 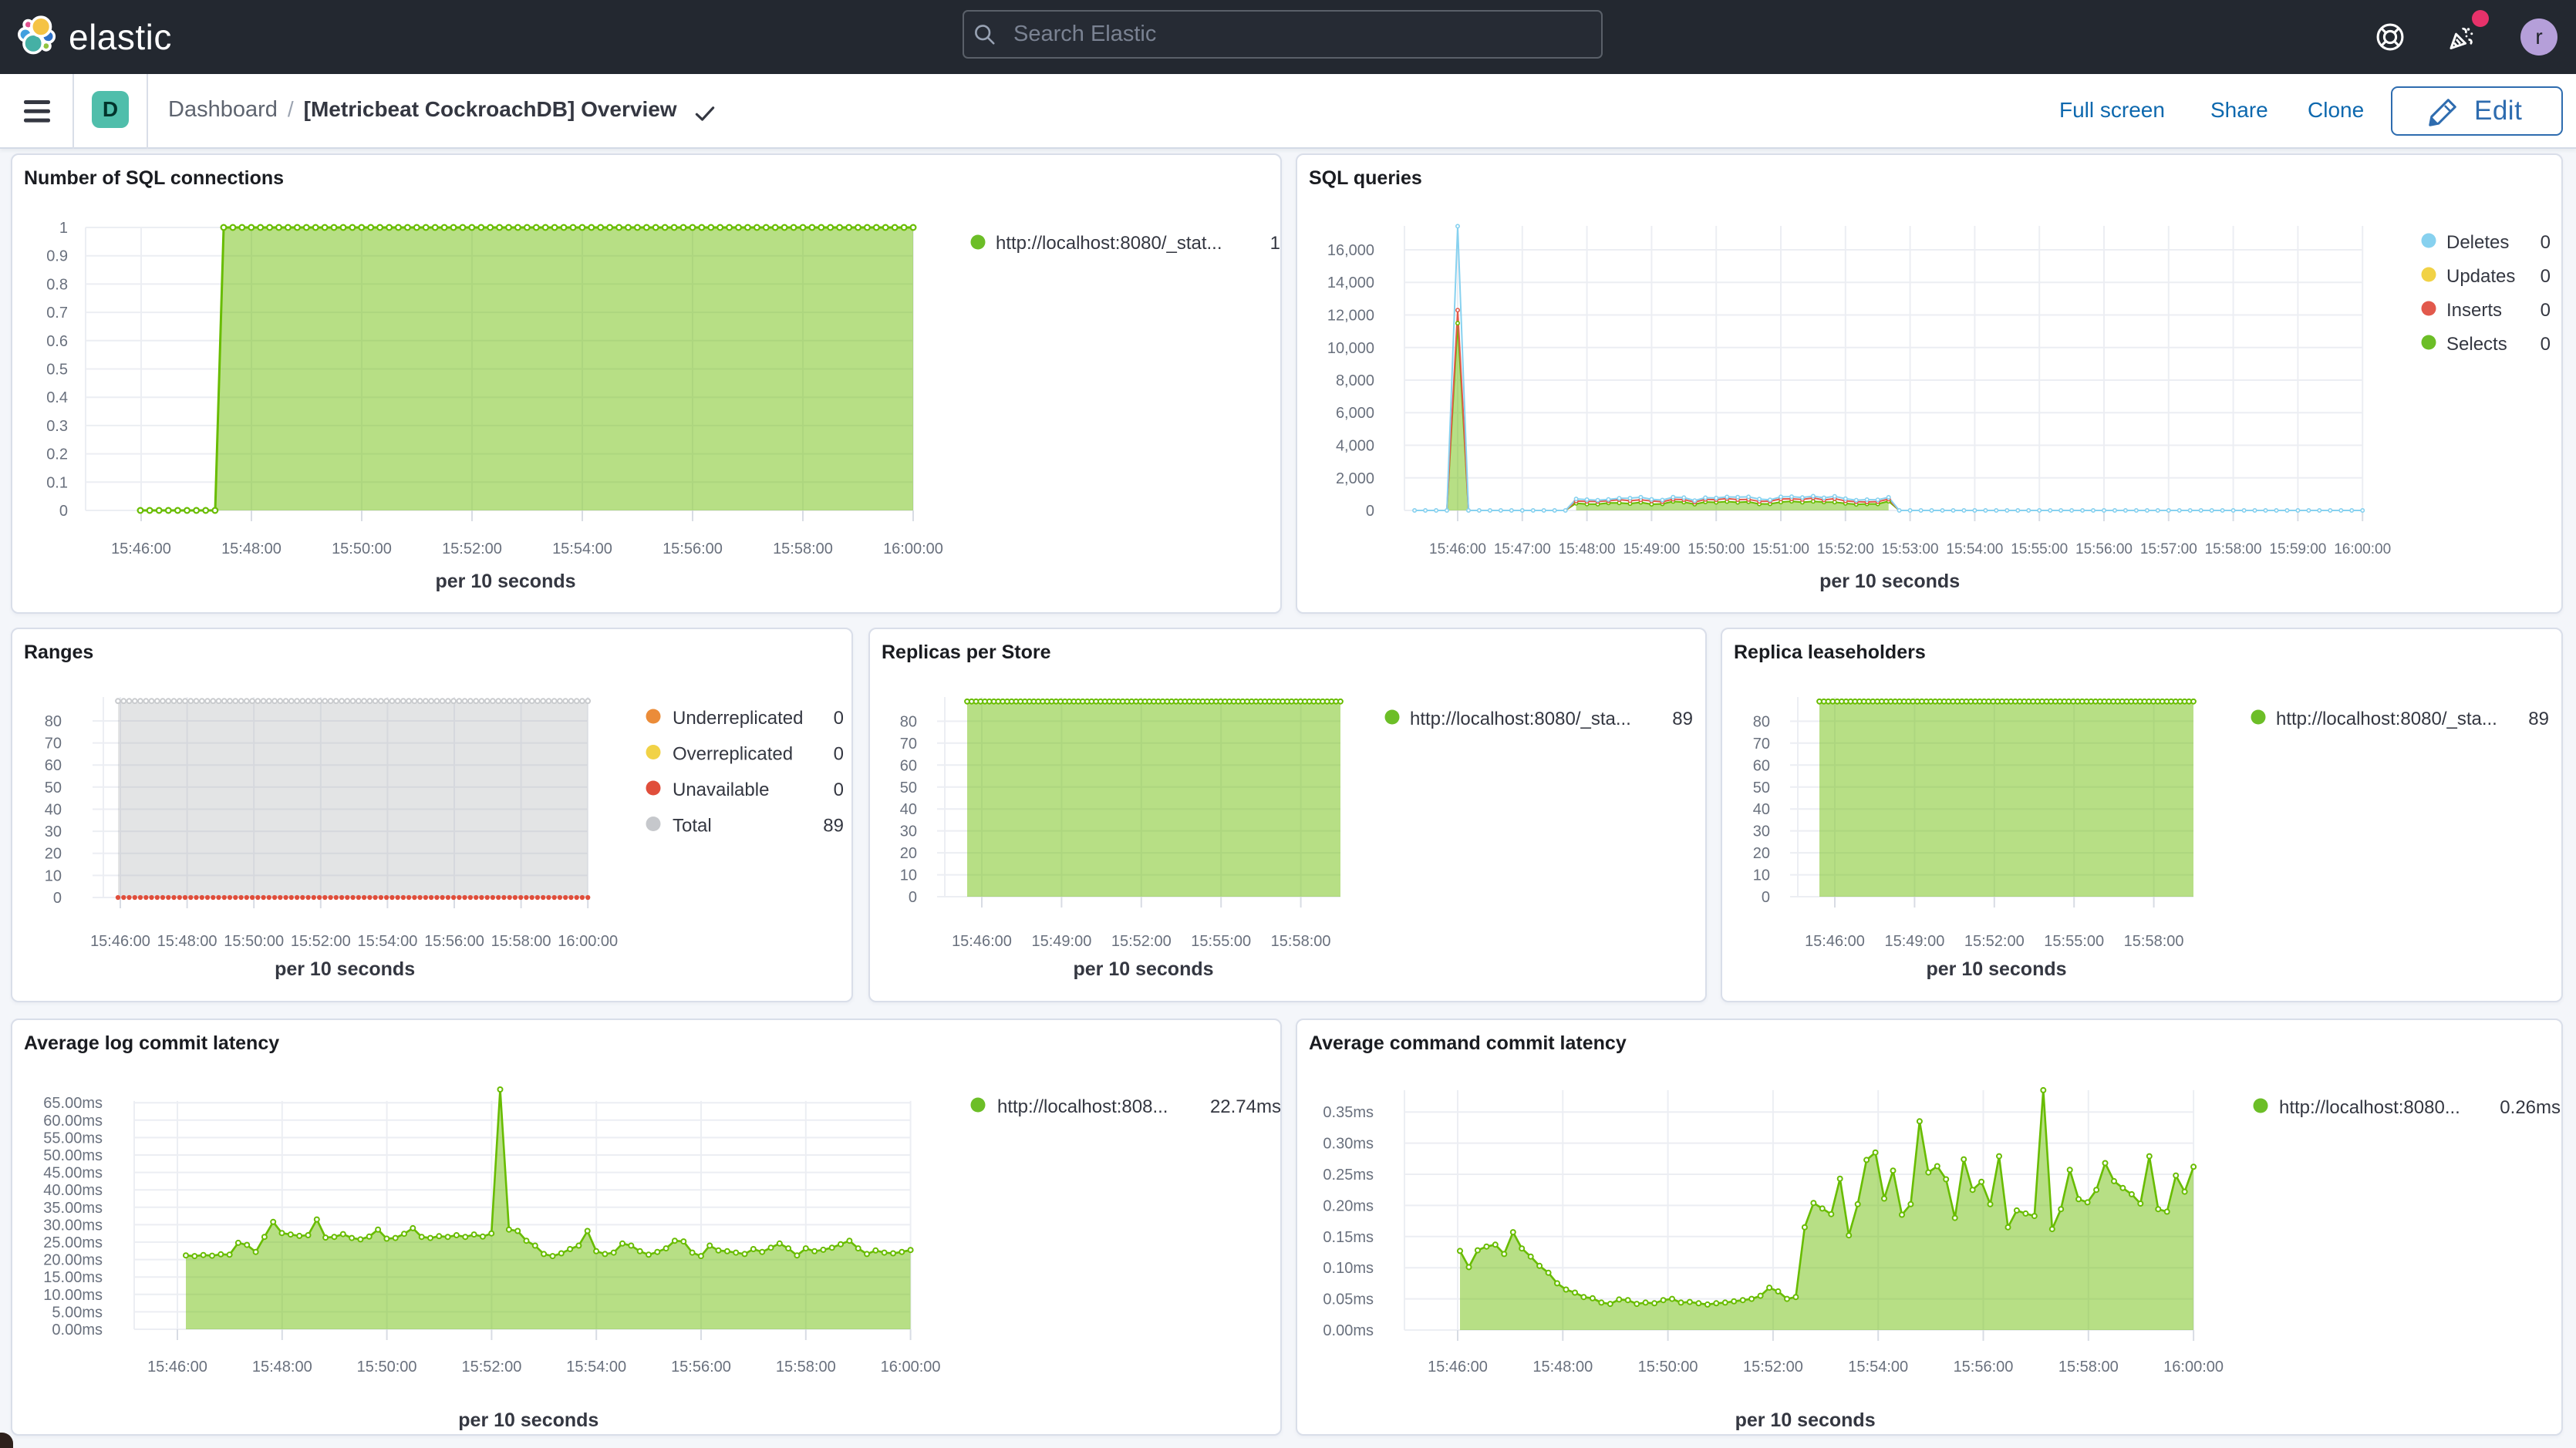 What do you see at coordinates (1830, 652) in the screenshot?
I see `svg-text: Replica leaseholders` at bounding box center [1830, 652].